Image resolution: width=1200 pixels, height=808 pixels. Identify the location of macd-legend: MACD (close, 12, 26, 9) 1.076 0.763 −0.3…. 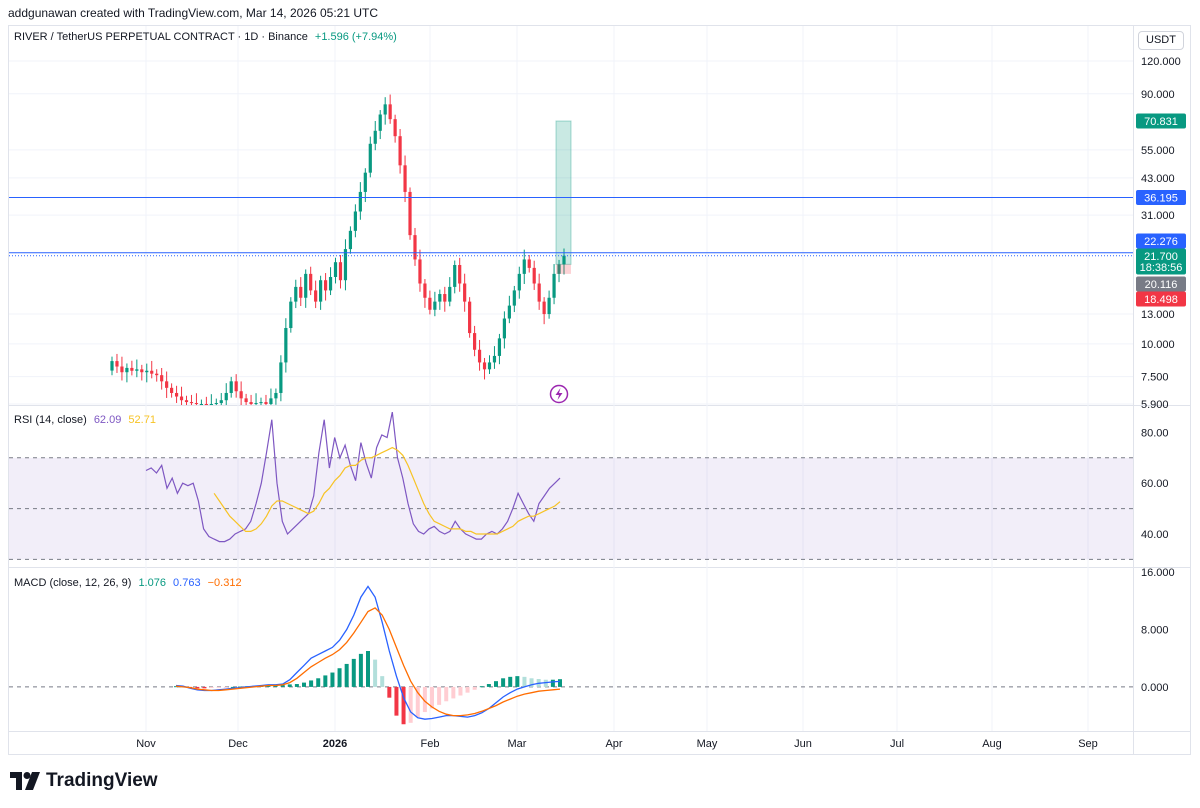
(128, 583).